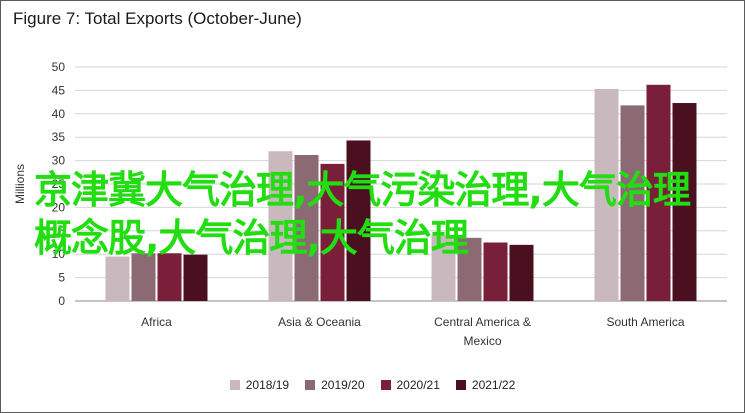 The image size is (745, 413). What do you see at coordinates (59, 90) in the screenshot?
I see `y-tick-label: 45` at bounding box center [59, 90].